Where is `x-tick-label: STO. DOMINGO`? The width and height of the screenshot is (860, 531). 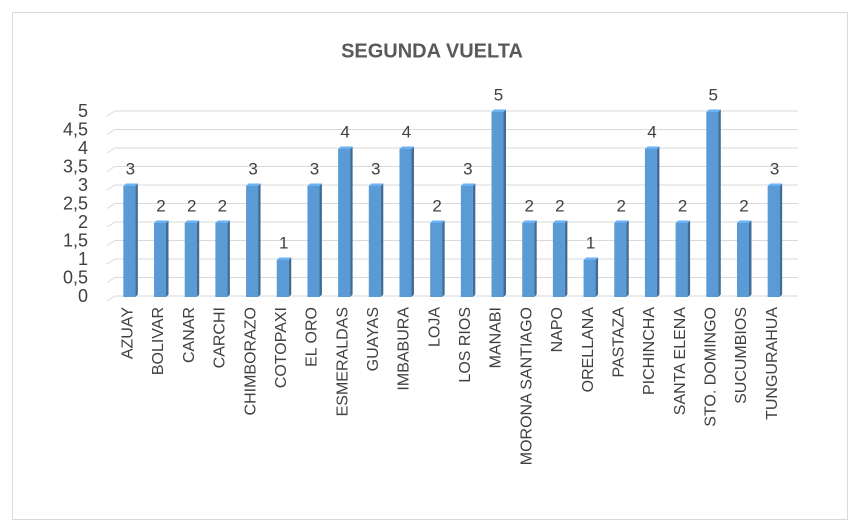
x-tick-label: STO. DOMINGO is located at coordinates (711, 367).